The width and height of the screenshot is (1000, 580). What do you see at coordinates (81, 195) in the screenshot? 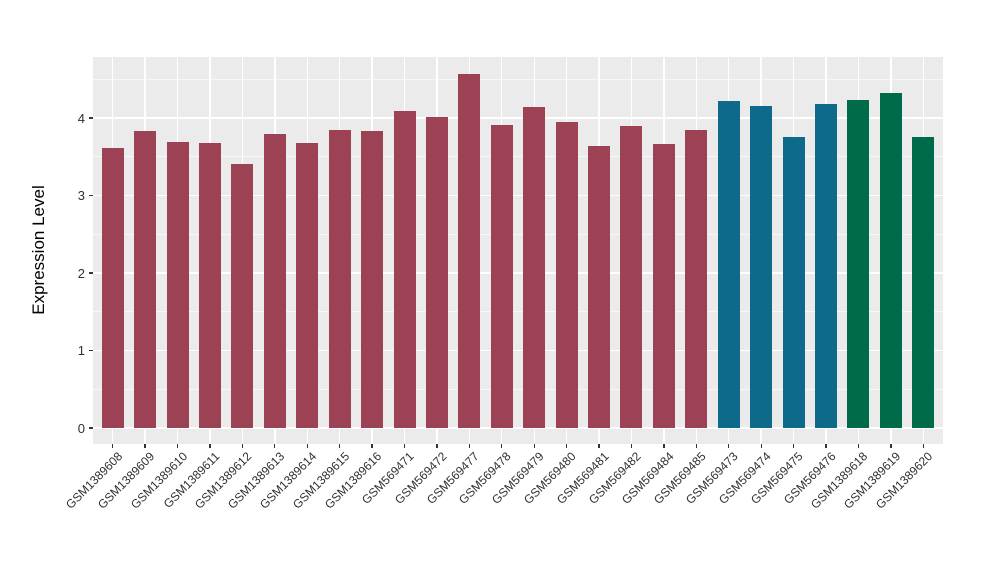
I see `y-axis-tick-label: 3` at bounding box center [81, 195].